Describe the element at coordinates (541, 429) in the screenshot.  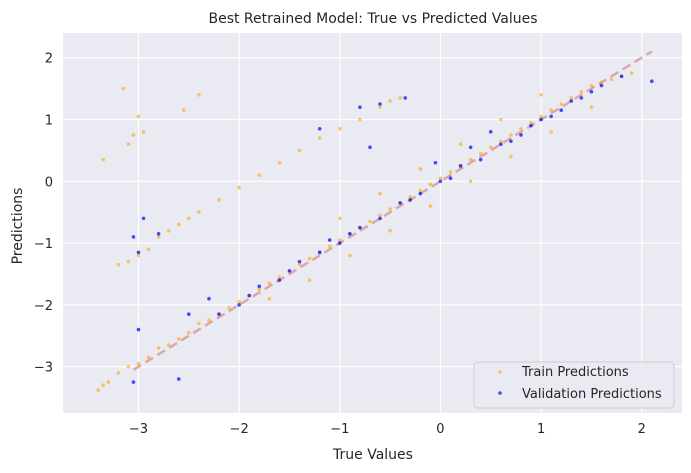
I see `x-tick-label: 1` at that location.